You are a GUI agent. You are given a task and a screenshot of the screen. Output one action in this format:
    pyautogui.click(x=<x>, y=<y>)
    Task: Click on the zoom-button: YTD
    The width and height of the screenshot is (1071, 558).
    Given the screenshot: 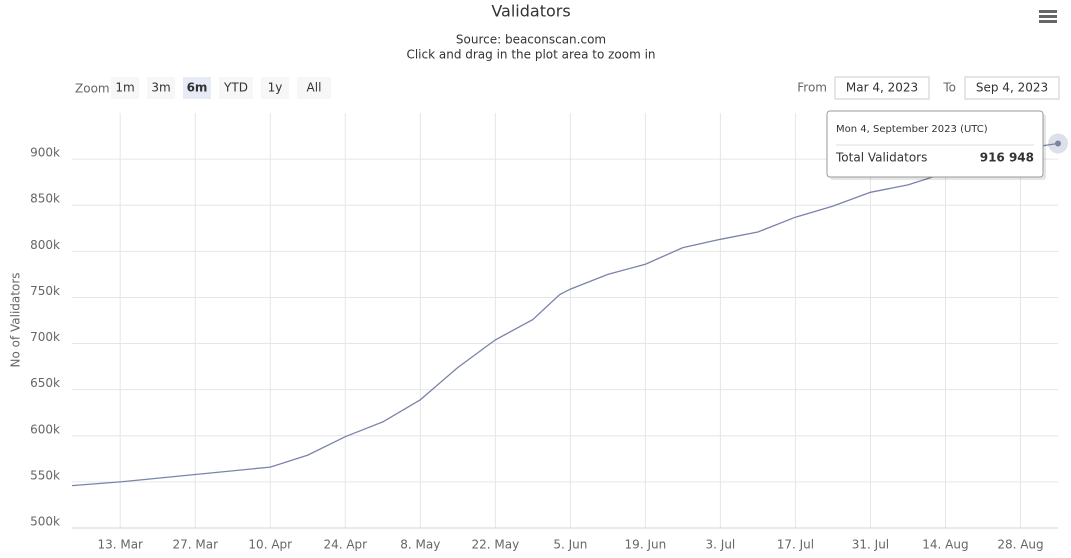 What is the action you would take?
    pyautogui.click(x=236, y=88)
    